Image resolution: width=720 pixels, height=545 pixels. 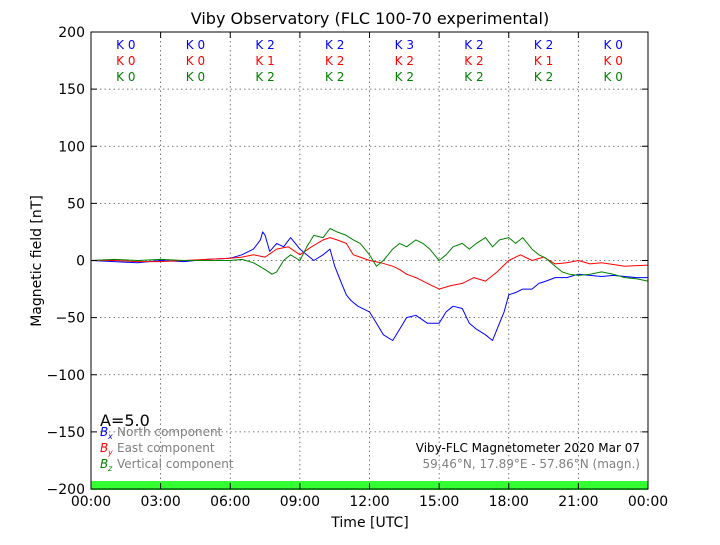 I want to click on x-tick-label: 21:00, so click(x=578, y=502).